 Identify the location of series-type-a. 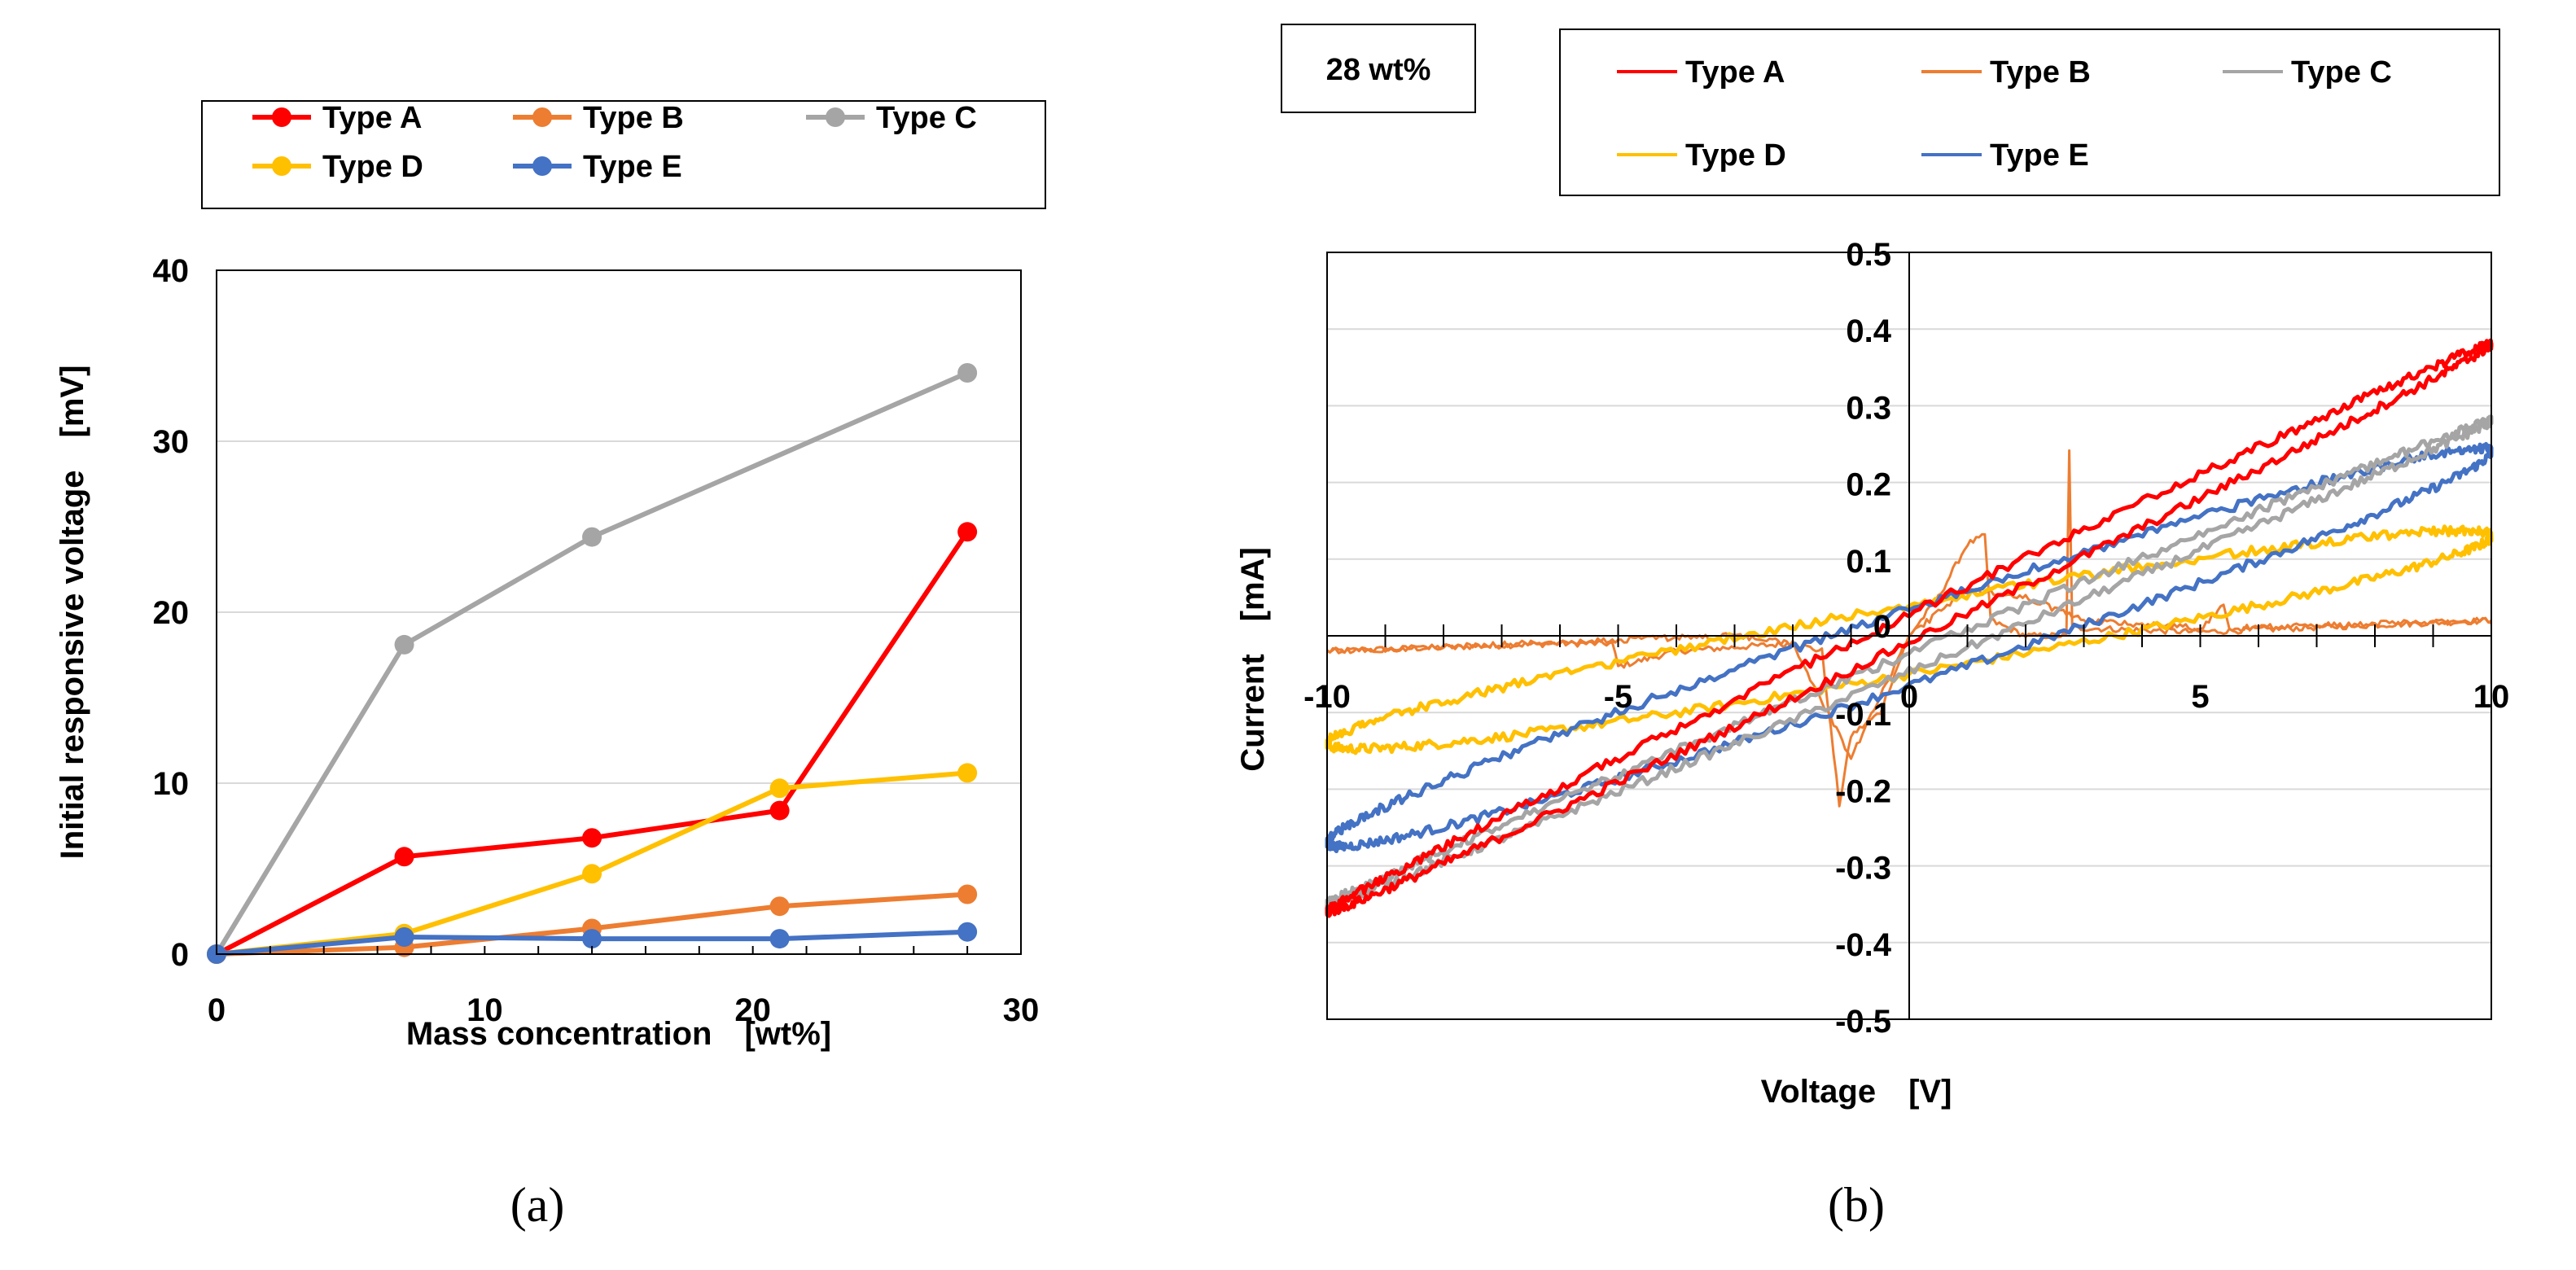
(592, 743).